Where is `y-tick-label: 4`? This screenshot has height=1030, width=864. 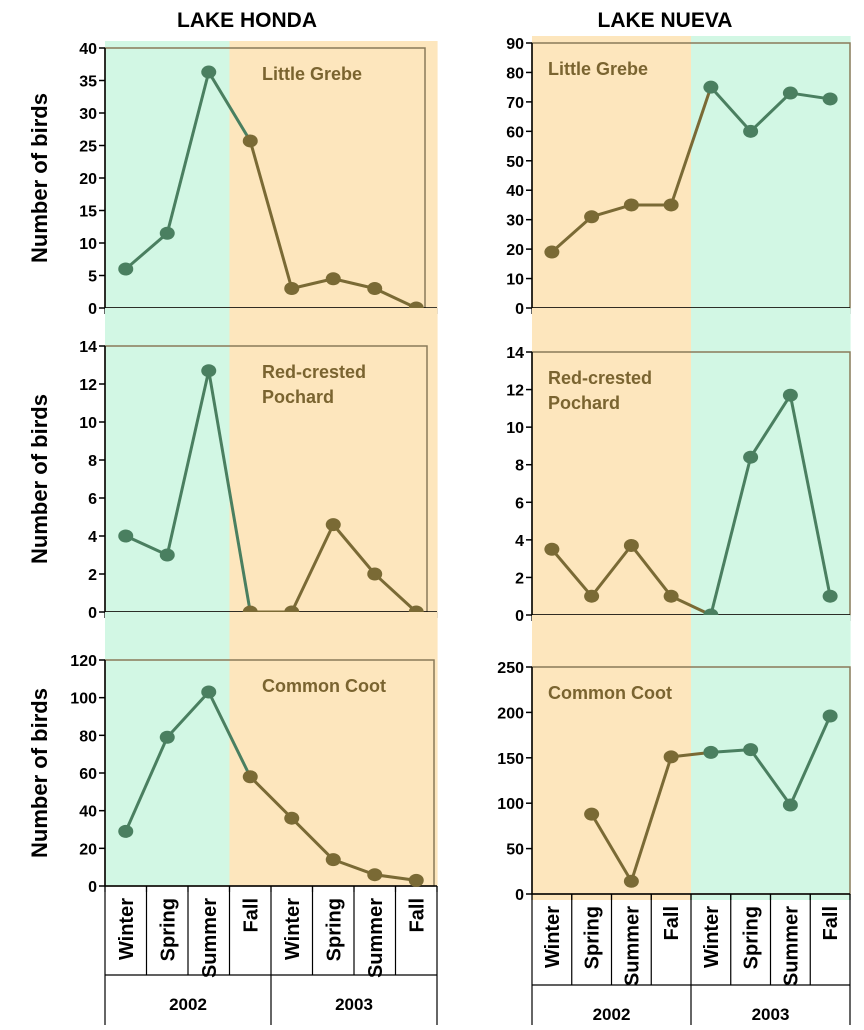 y-tick-label: 4 is located at coordinates (92, 537).